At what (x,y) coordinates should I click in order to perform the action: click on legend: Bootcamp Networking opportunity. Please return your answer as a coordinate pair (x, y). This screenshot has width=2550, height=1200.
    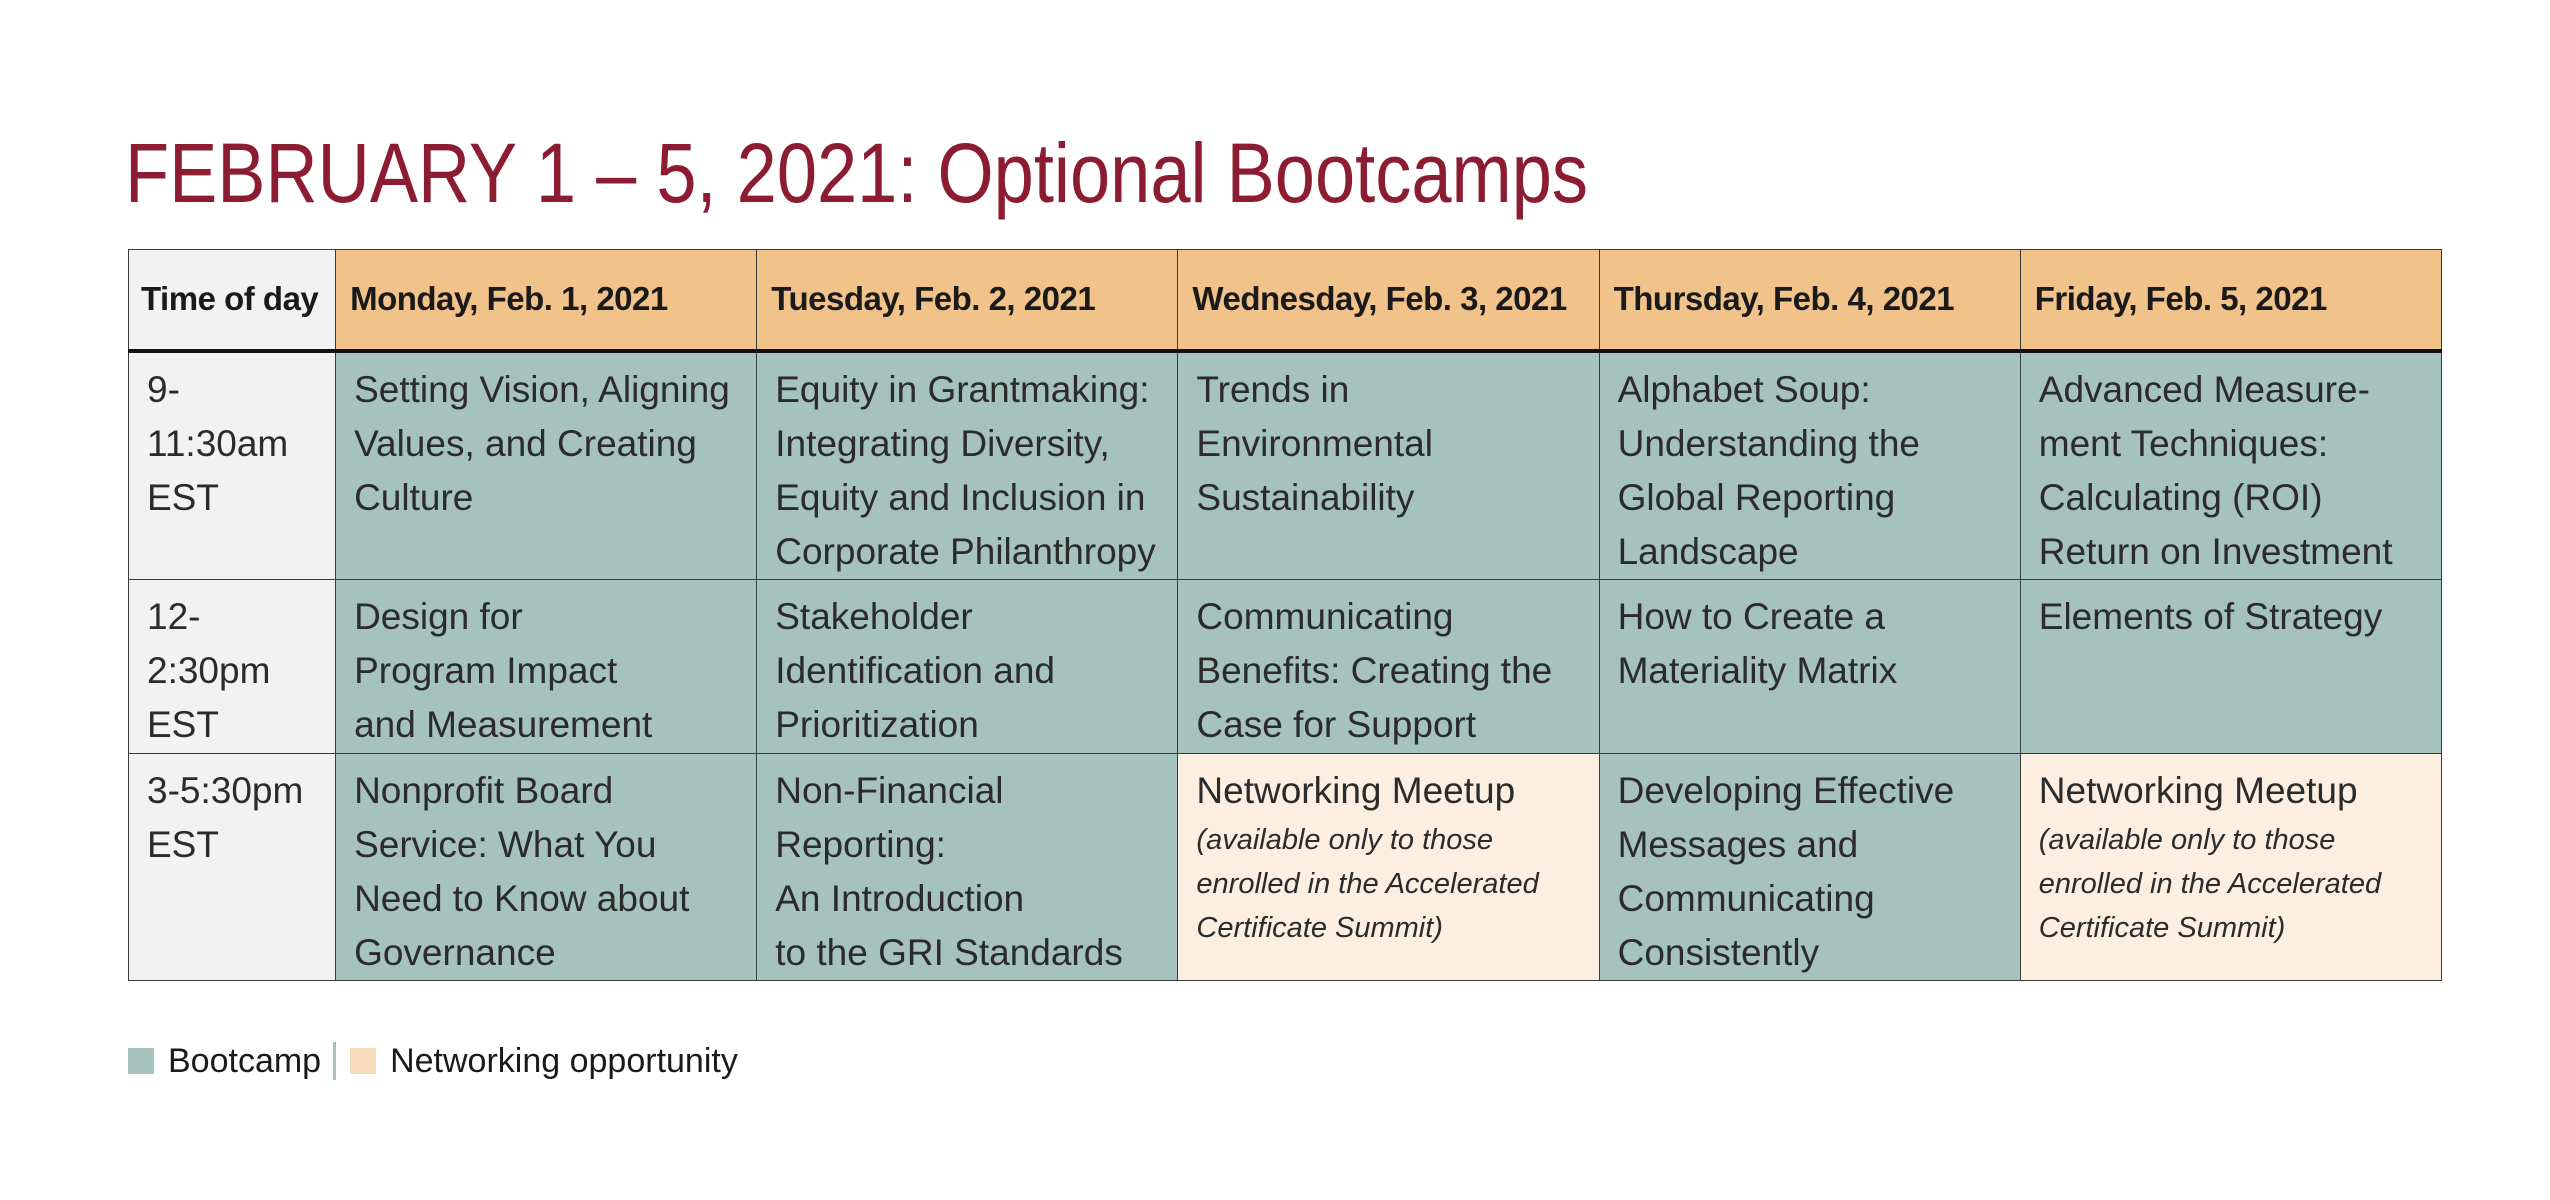
    Looking at the image, I should click on (433, 1061).